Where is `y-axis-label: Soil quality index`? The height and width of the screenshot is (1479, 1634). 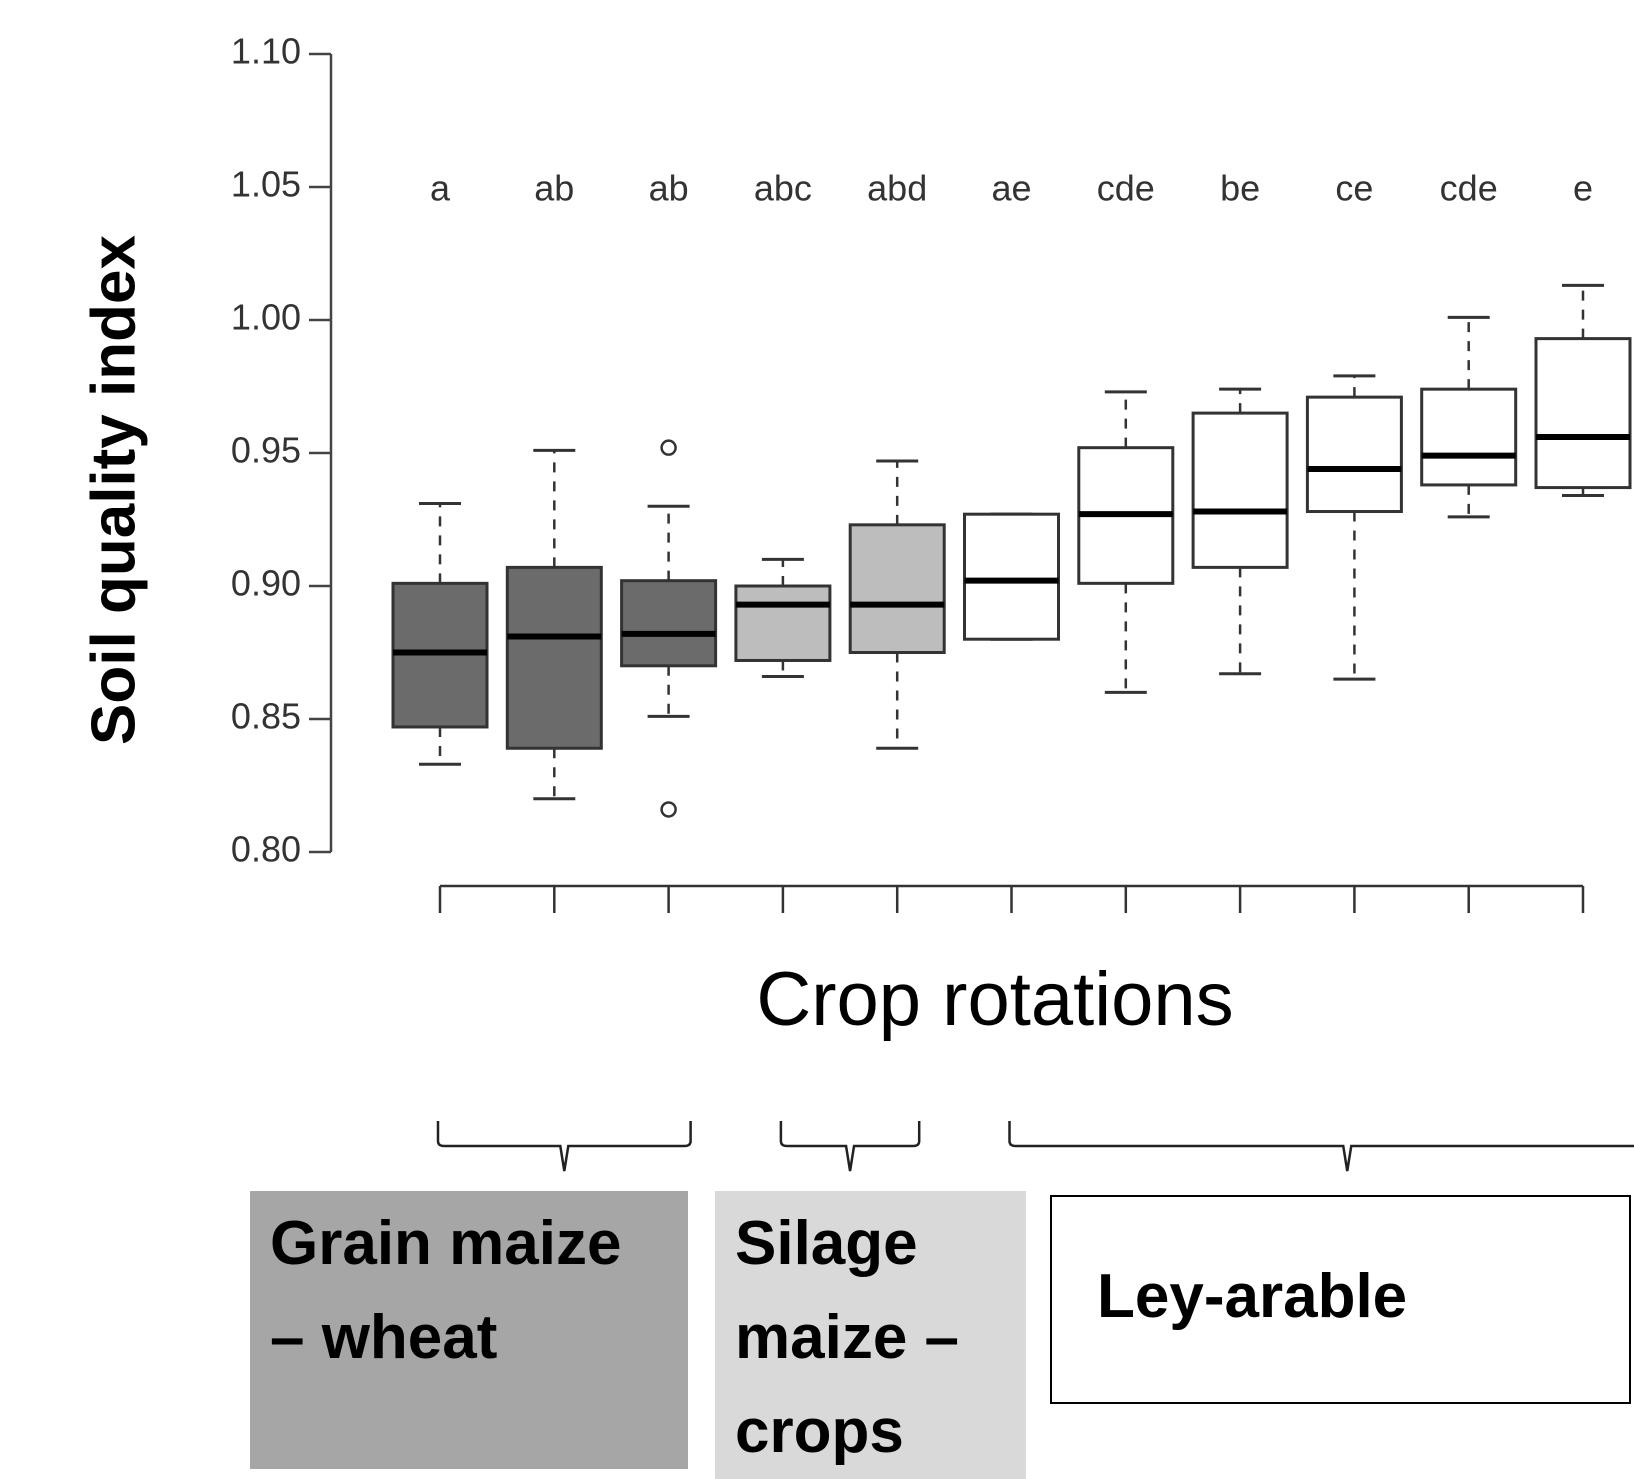
y-axis-label: Soil quality index is located at coordinates (113, 490).